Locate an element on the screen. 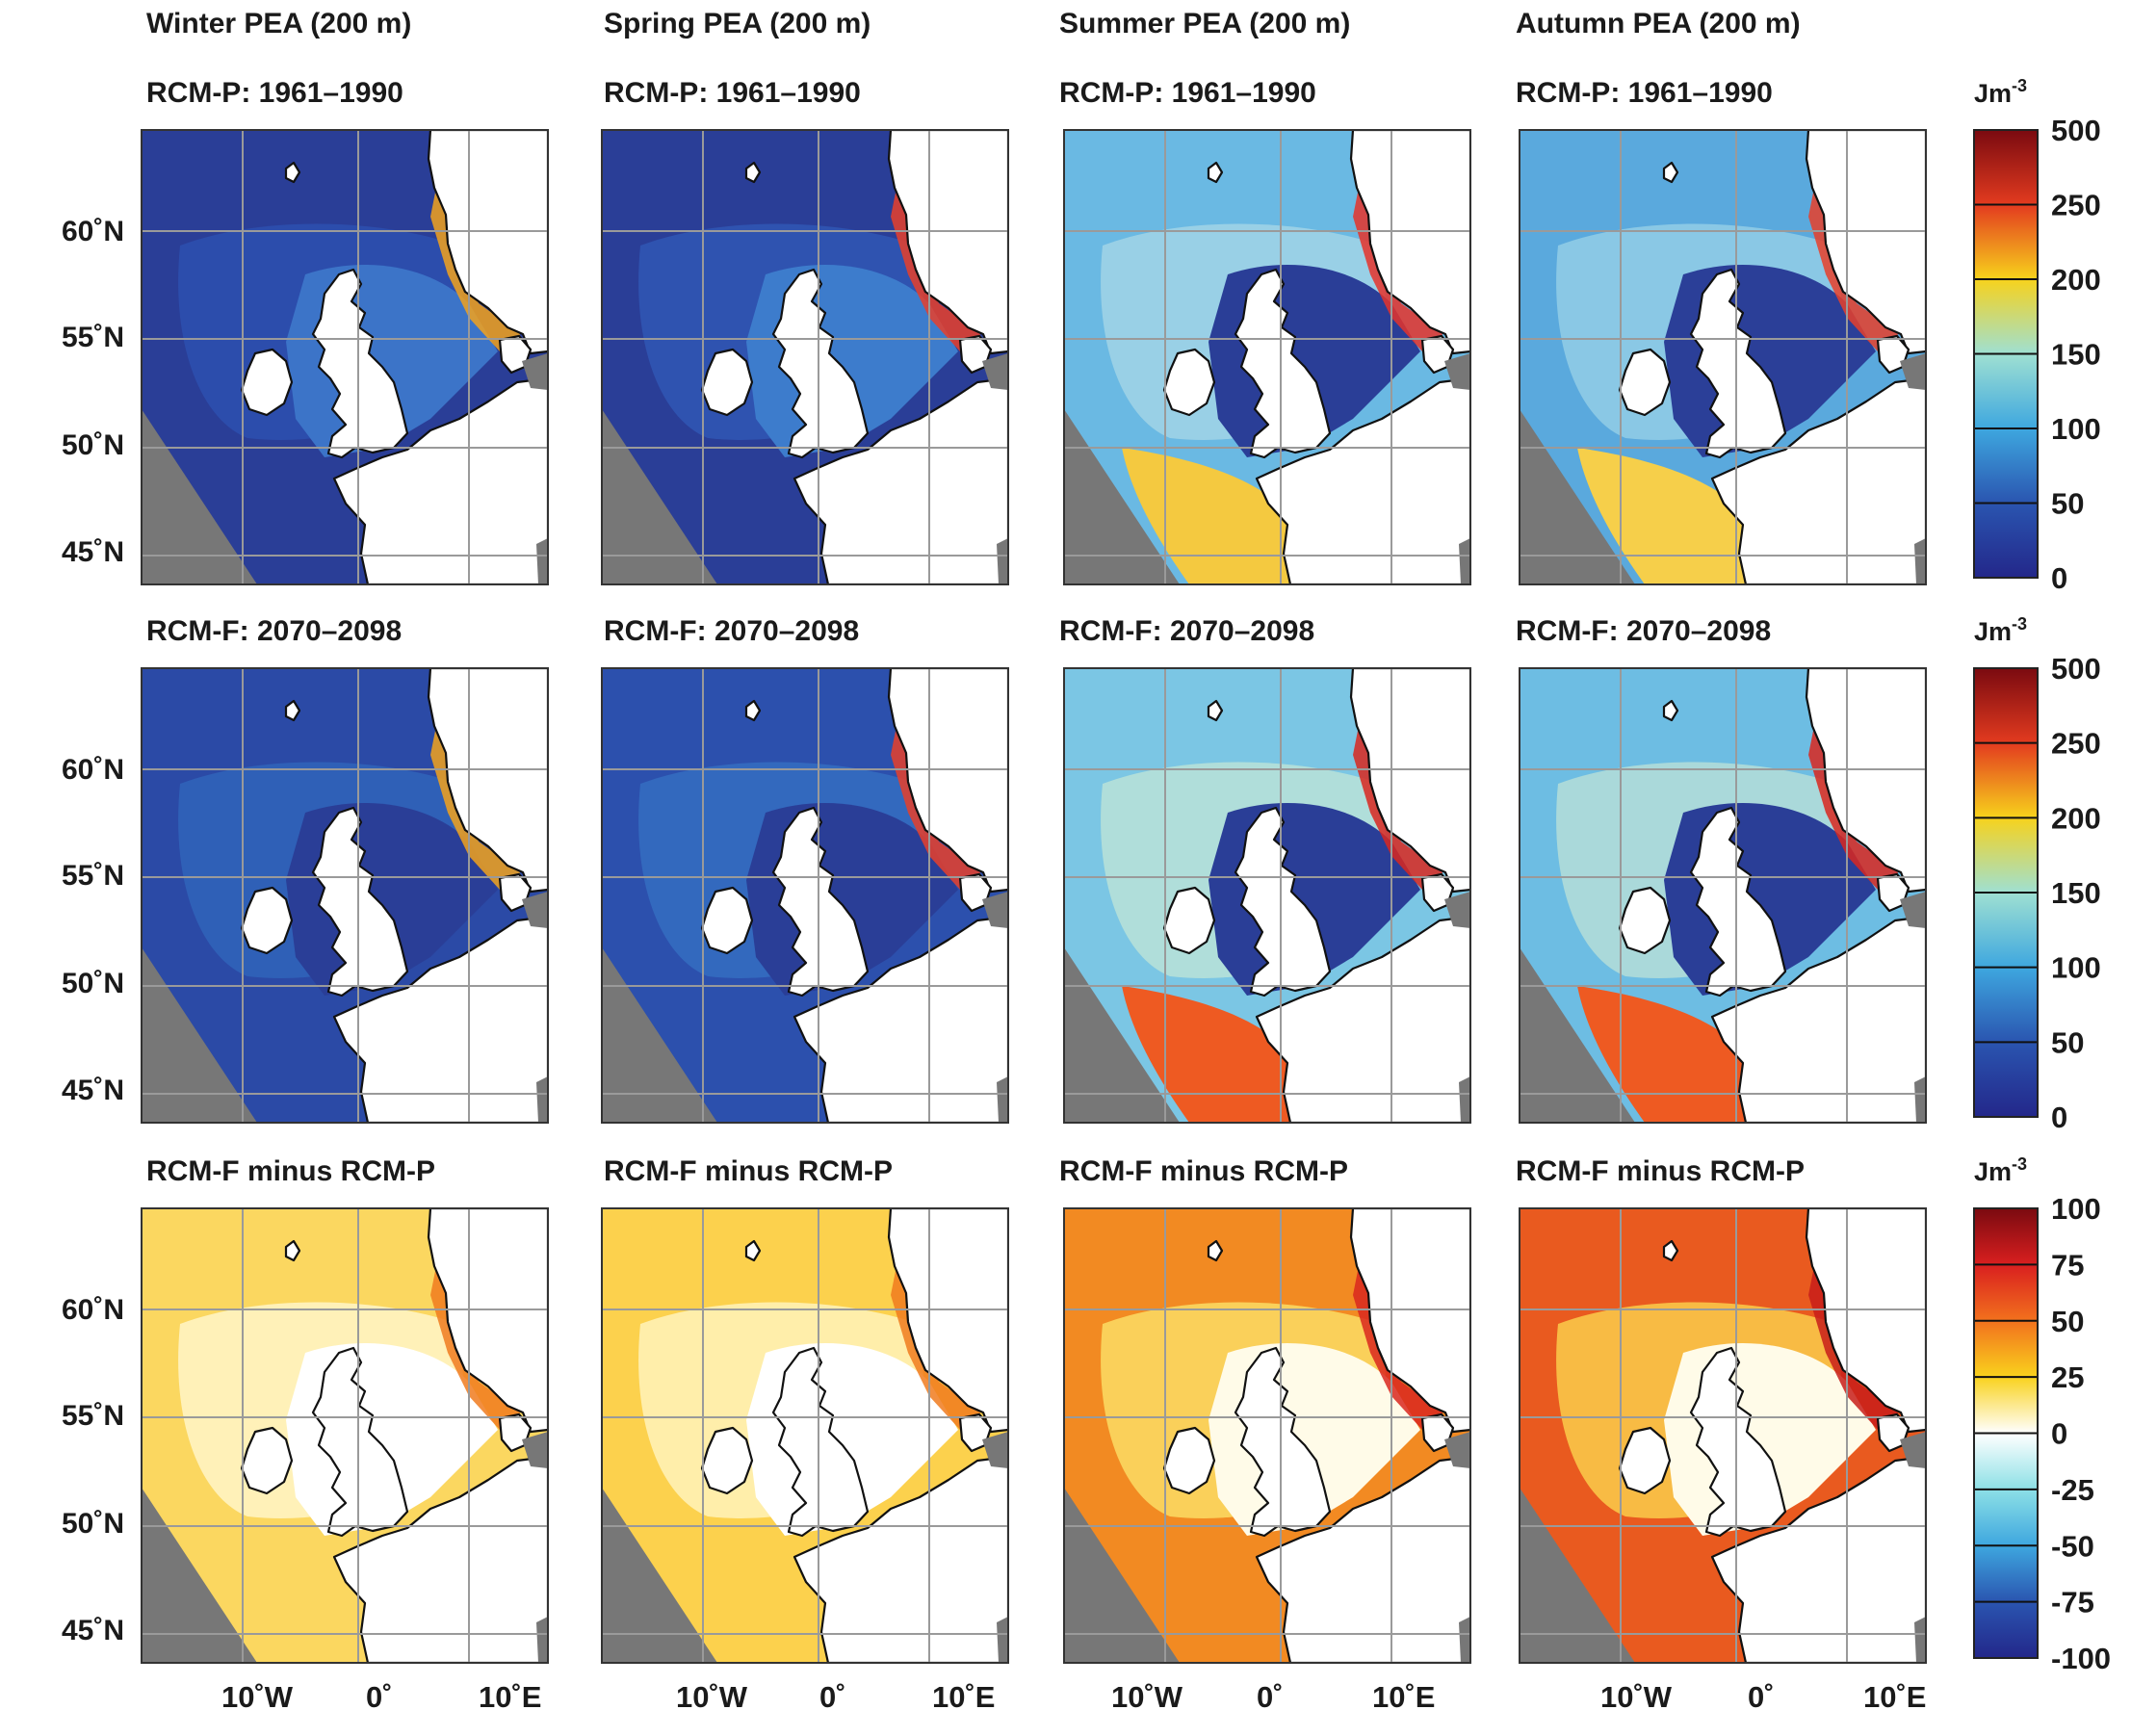 This screenshot has height=1736, width=2131. map-panel-spring_d is located at coordinates (805, 1435).